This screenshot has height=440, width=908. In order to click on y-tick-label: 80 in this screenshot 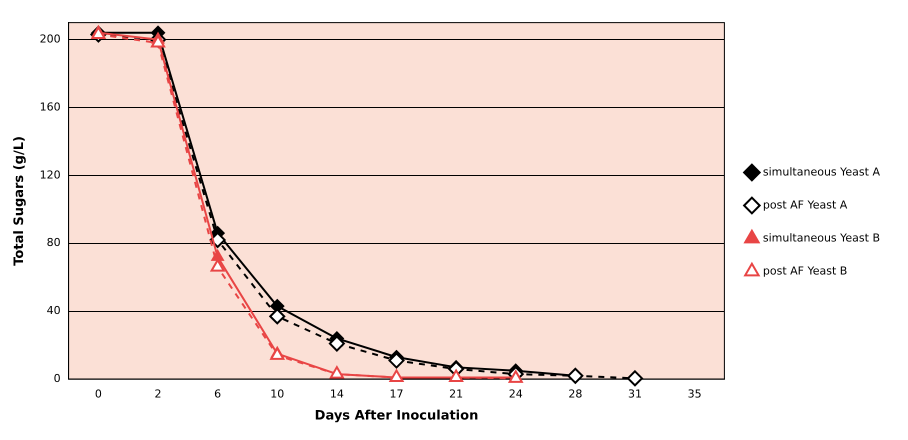, I will do `click(53, 243)`.